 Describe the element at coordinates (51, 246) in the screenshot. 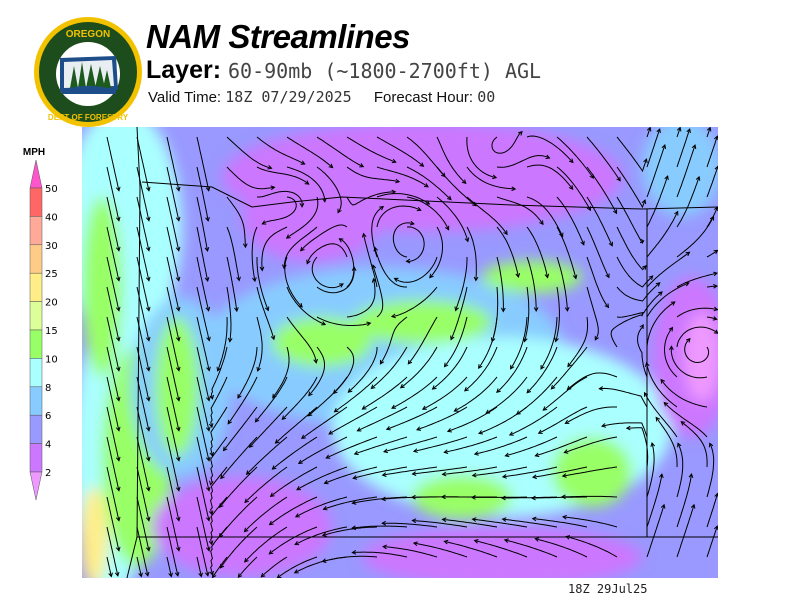

I see `legend-tick-label: 30` at that location.